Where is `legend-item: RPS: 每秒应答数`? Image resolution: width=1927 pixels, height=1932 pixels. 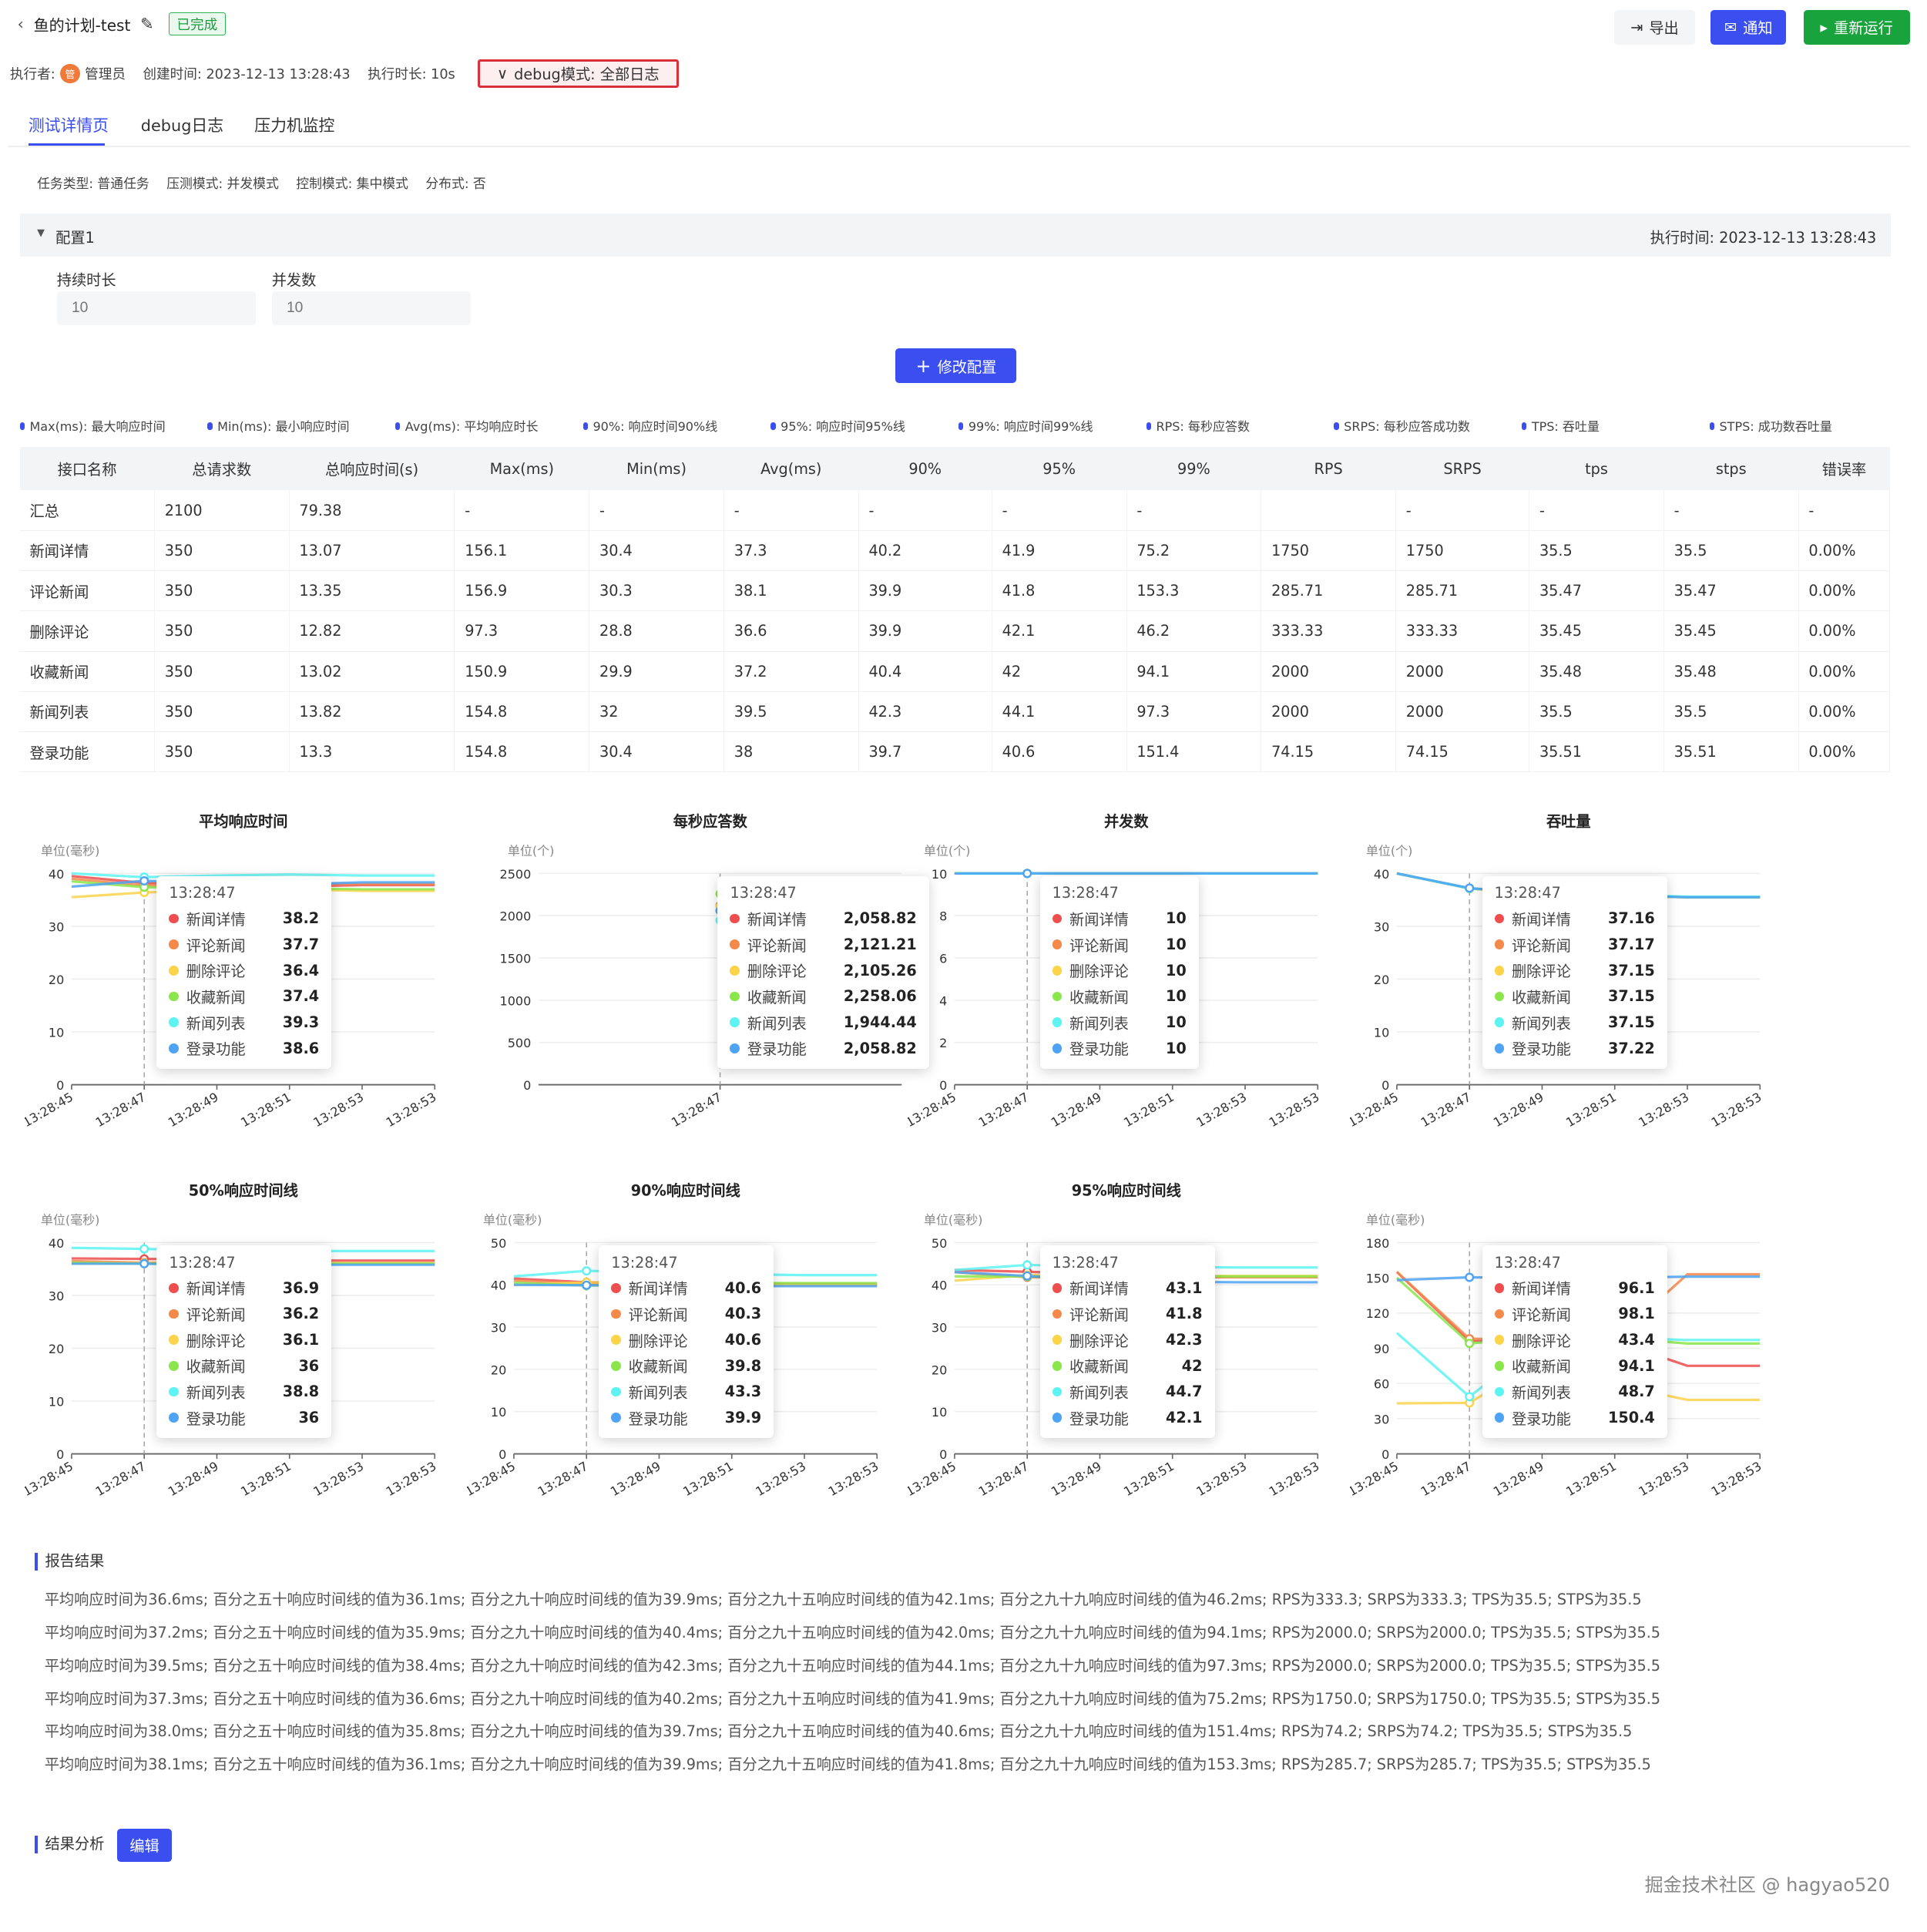 legend-item: RPS: 每秒应答数 is located at coordinates (1240, 426).